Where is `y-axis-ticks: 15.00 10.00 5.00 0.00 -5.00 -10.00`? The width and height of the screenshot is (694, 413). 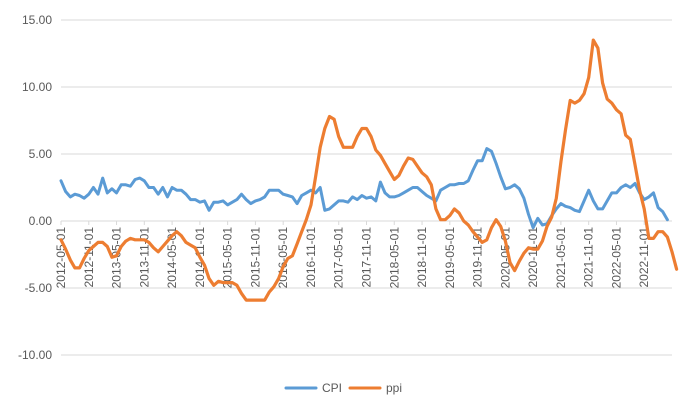
y-axis-ticks: 15.00 10.00 5.00 0.00 -5.00 -10.00 is located at coordinates (35, 187).